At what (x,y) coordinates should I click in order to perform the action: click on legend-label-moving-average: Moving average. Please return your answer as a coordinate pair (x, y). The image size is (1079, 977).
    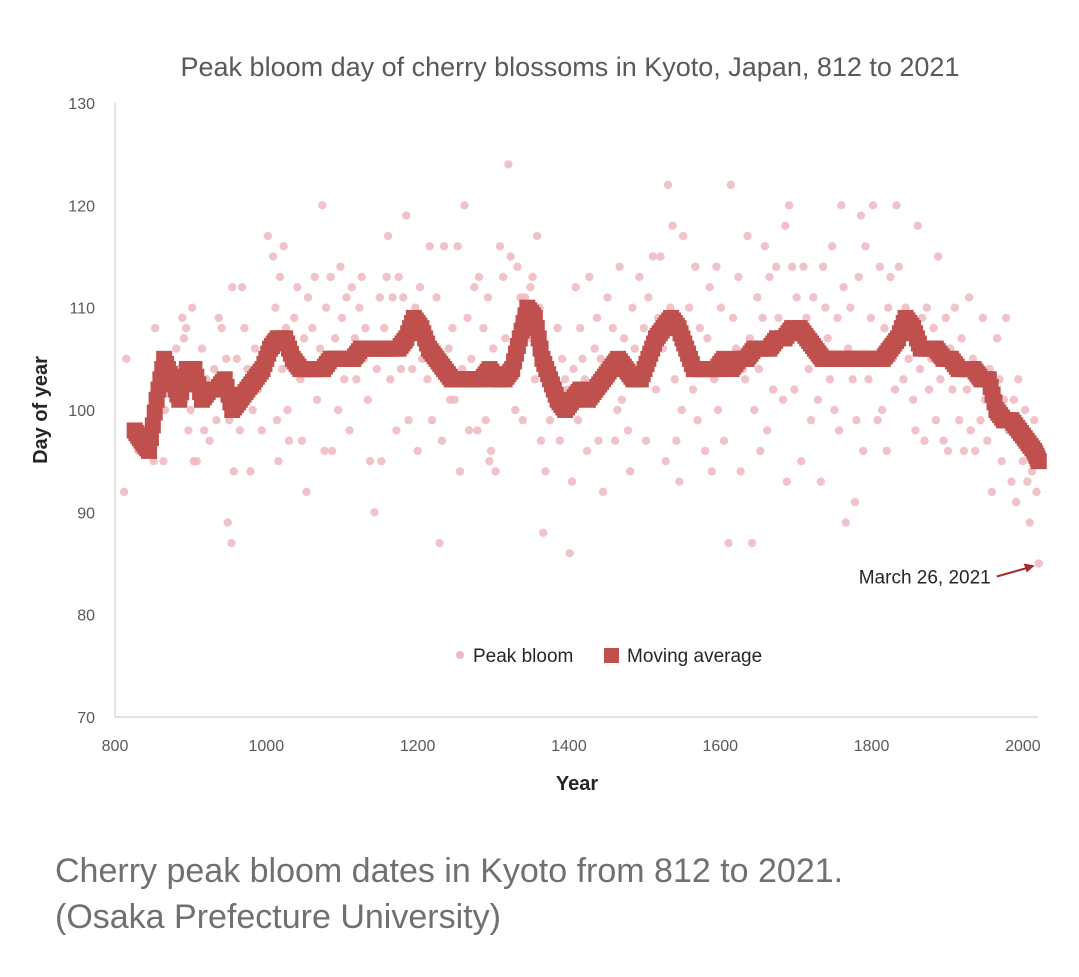
    Looking at the image, I should click on (694, 656).